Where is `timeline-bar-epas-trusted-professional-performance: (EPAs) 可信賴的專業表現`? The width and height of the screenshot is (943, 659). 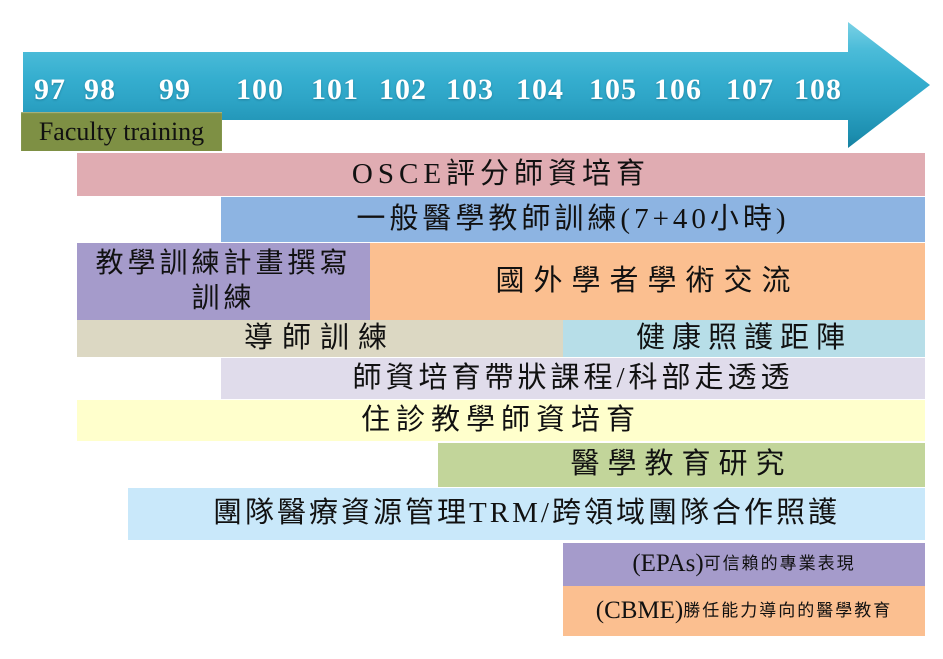 timeline-bar-epas-trusted-professional-performance: (EPAs) 可信賴的專業表現 is located at coordinates (744, 564).